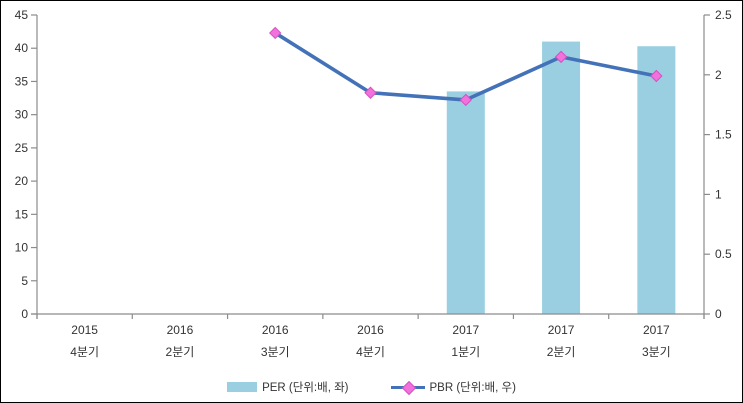 This screenshot has width=743, height=403. What do you see at coordinates (22, 15) in the screenshot?
I see `left-axis-tick-label: 45` at bounding box center [22, 15].